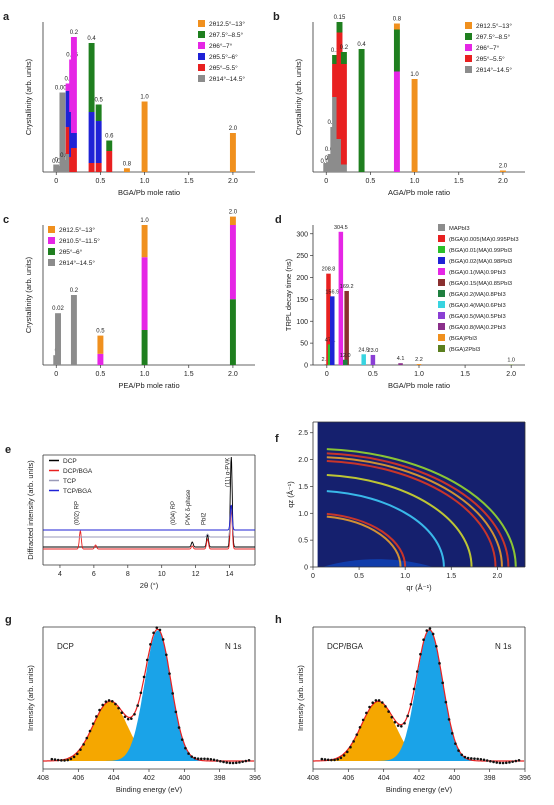 The width and height of the screenshot is (554, 805). What do you see at coordinates (306, 568) in the screenshot?
I see `y-tick-label: 0` at bounding box center [306, 568].